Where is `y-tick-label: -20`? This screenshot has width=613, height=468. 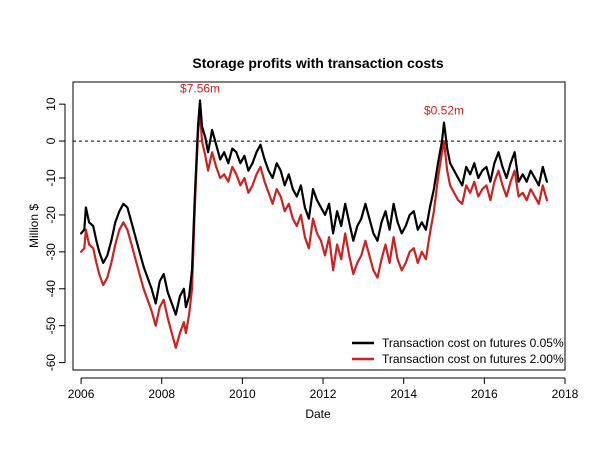
y-tick-label: -20 is located at coordinates (51, 215).